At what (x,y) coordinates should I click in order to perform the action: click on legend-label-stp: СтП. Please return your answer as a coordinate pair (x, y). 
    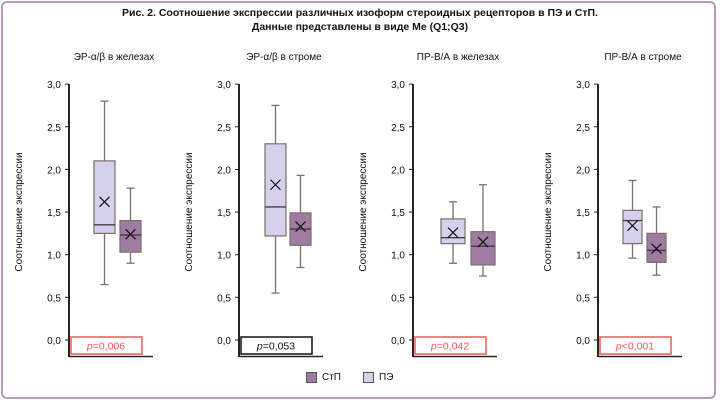
    Looking at the image, I should click on (331, 377).